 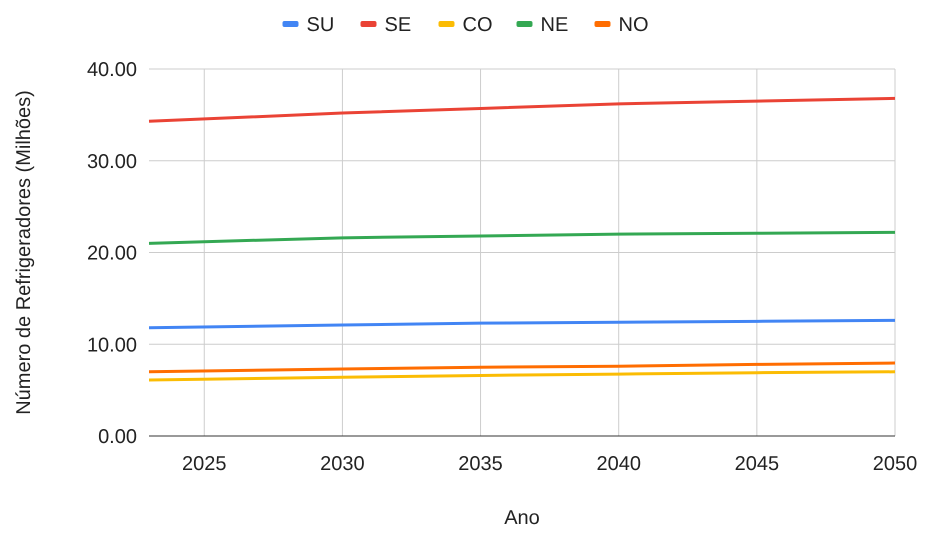 I want to click on legend-label: NE, so click(x=554, y=25).